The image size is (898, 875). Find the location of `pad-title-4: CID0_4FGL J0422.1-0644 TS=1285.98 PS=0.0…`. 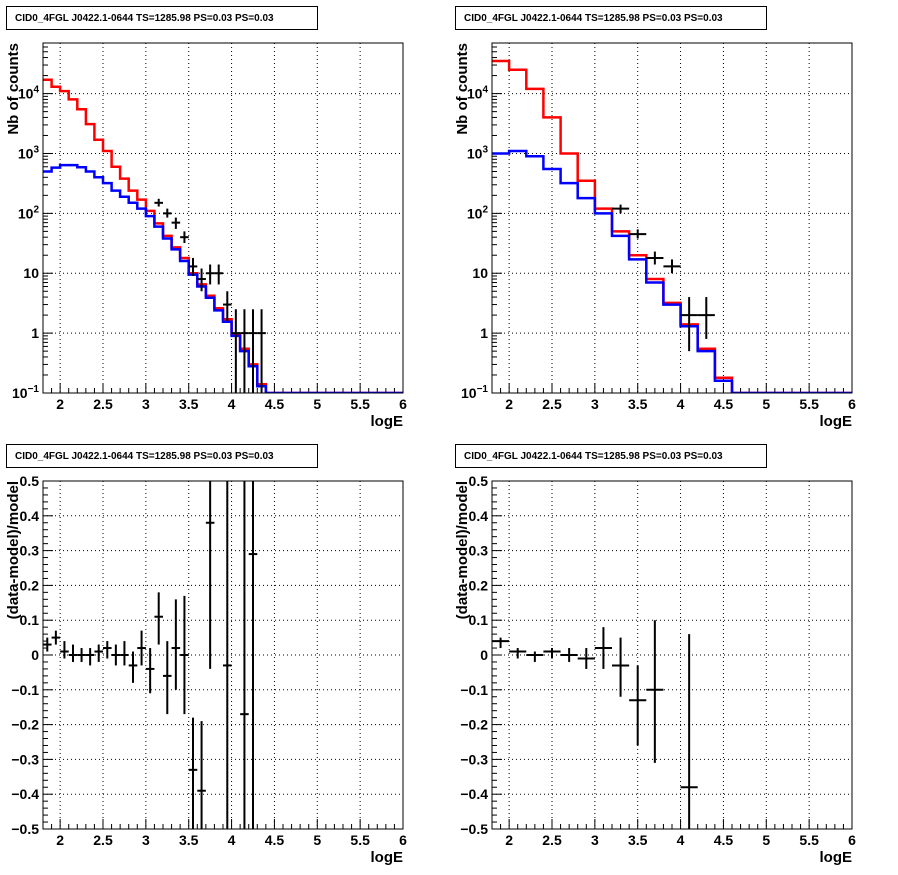

pad-title-4: CID0_4FGL J0422.1-0644 TS=1285.98 PS=0.0… is located at coordinates (611, 456).